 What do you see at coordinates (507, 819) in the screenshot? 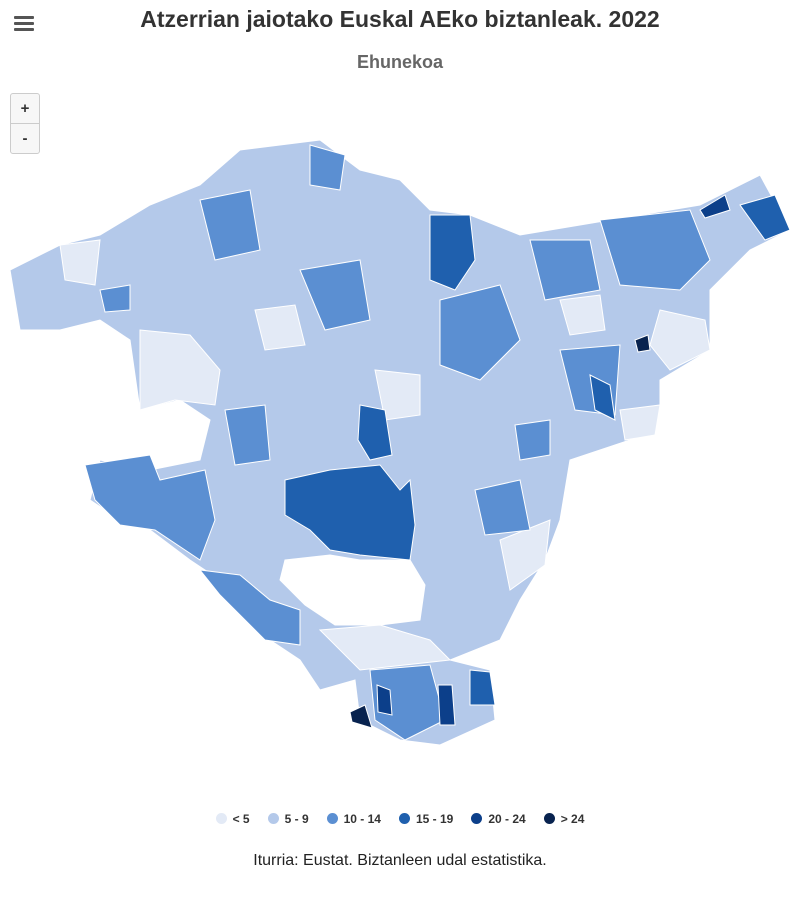
I see `legend-label: 20 - 24` at bounding box center [507, 819].